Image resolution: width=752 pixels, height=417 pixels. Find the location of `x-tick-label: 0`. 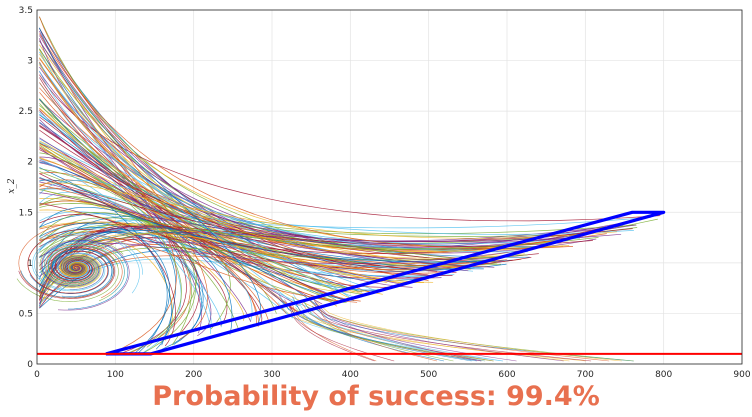

x-tick-label: 0 is located at coordinates (37, 375).